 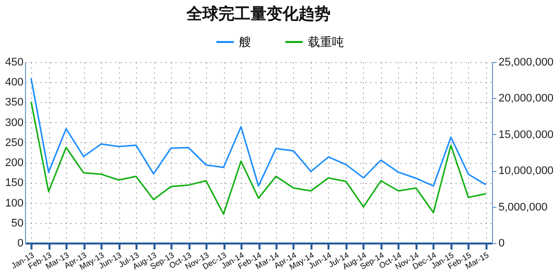 I want to click on y-tick-label: 400, so click(x=14, y=82).